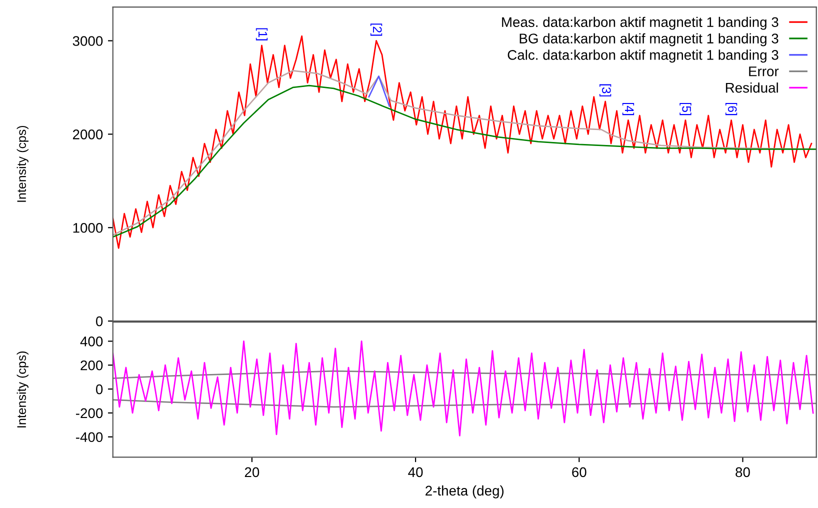 Image resolution: width=818 pixels, height=508 pixels. I want to click on annotation: [3], so click(605, 90).